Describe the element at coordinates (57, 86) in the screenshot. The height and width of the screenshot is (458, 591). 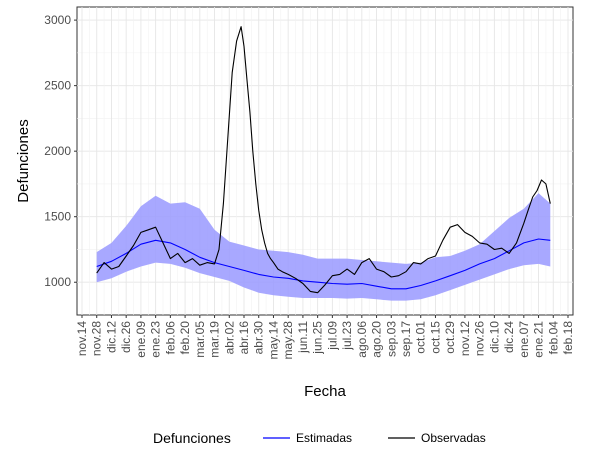
I see `y-tick-label: 2500` at that location.